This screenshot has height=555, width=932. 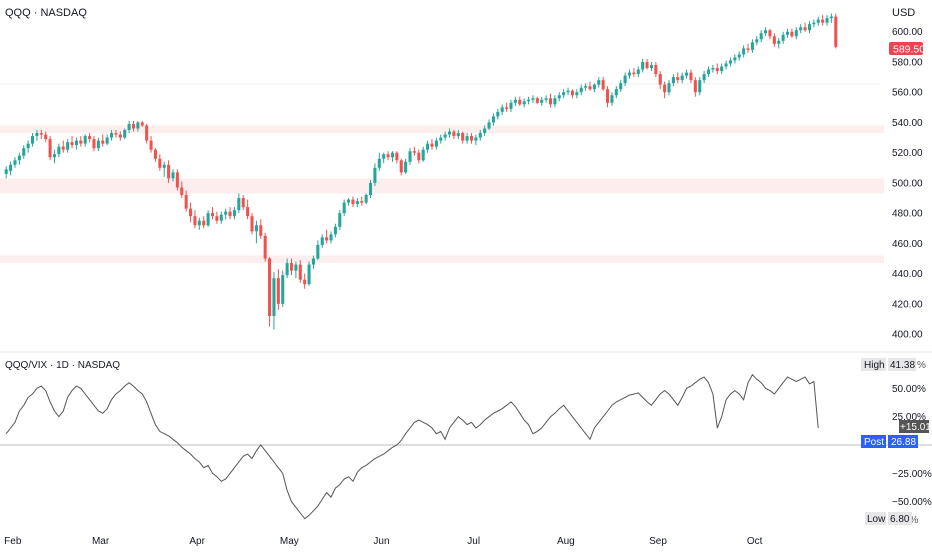 I want to click on post-label: Post, so click(x=874, y=442).